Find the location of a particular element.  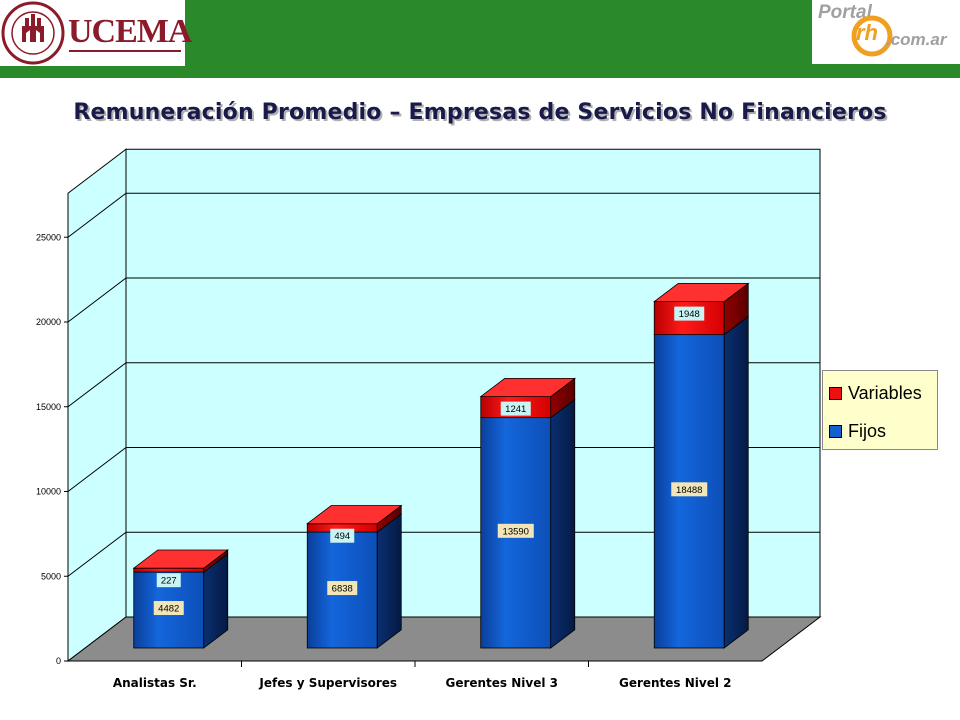

rh-swoosh-icon is located at coordinates (872, 36).